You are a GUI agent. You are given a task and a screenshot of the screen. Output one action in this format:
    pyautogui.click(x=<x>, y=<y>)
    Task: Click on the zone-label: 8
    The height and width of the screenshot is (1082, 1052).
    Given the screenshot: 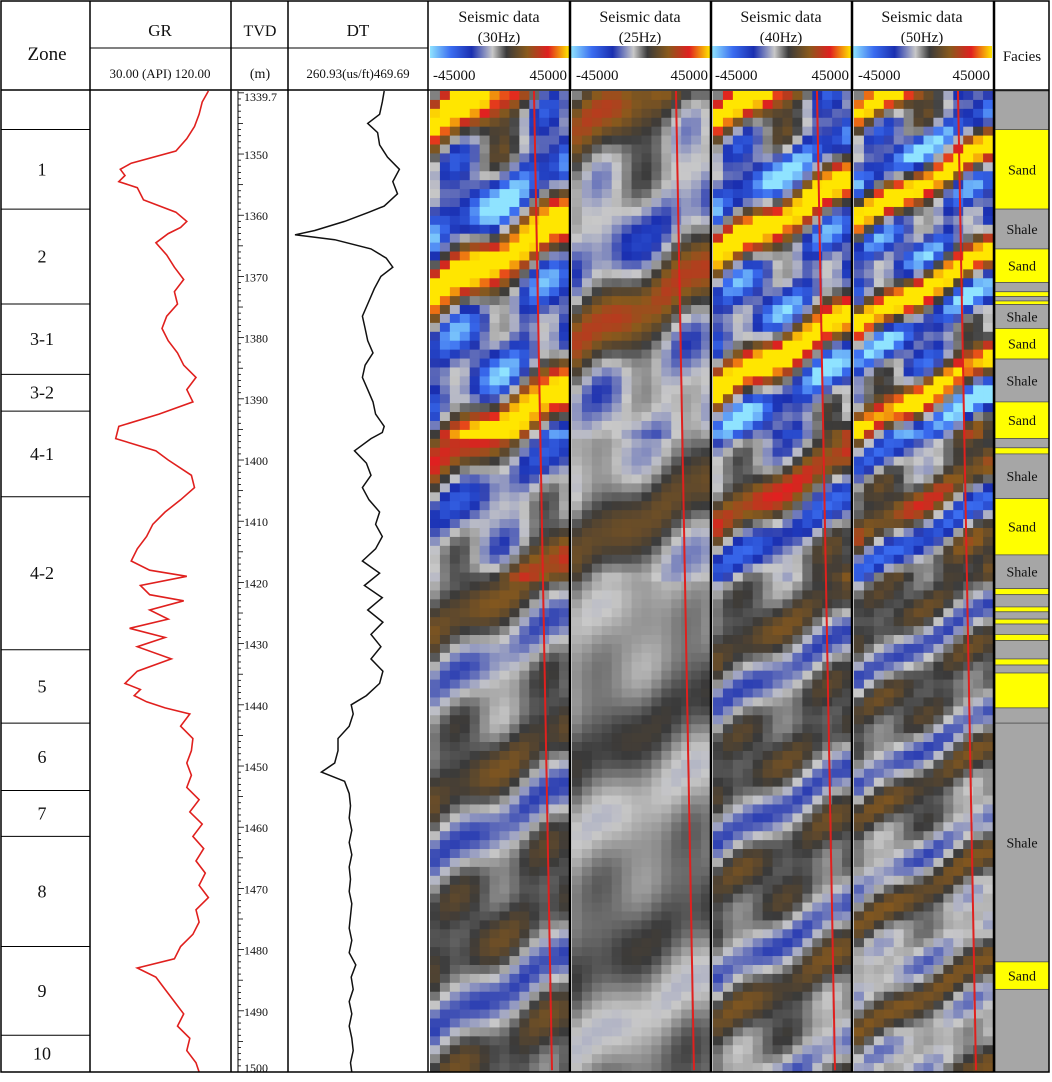 What is the action you would take?
    pyautogui.click(x=42, y=891)
    